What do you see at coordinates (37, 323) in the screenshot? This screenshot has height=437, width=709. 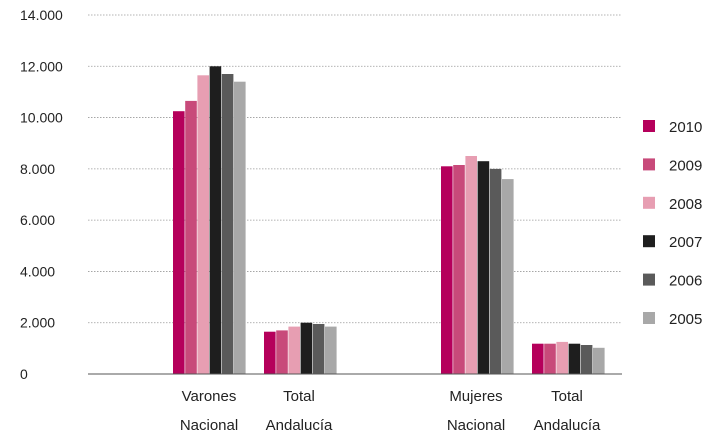 I see `y-tick-label: 2.000` at bounding box center [37, 323].